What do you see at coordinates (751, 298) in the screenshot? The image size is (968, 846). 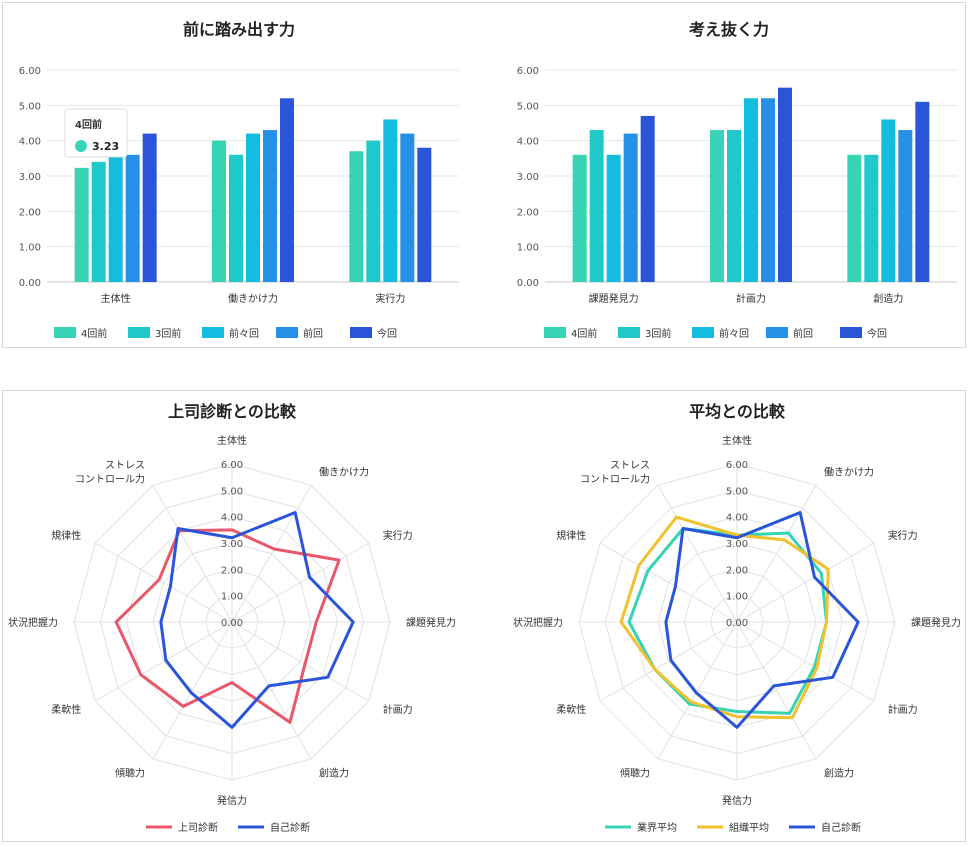 I see `x-tick-label: 計画力` at bounding box center [751, 298].